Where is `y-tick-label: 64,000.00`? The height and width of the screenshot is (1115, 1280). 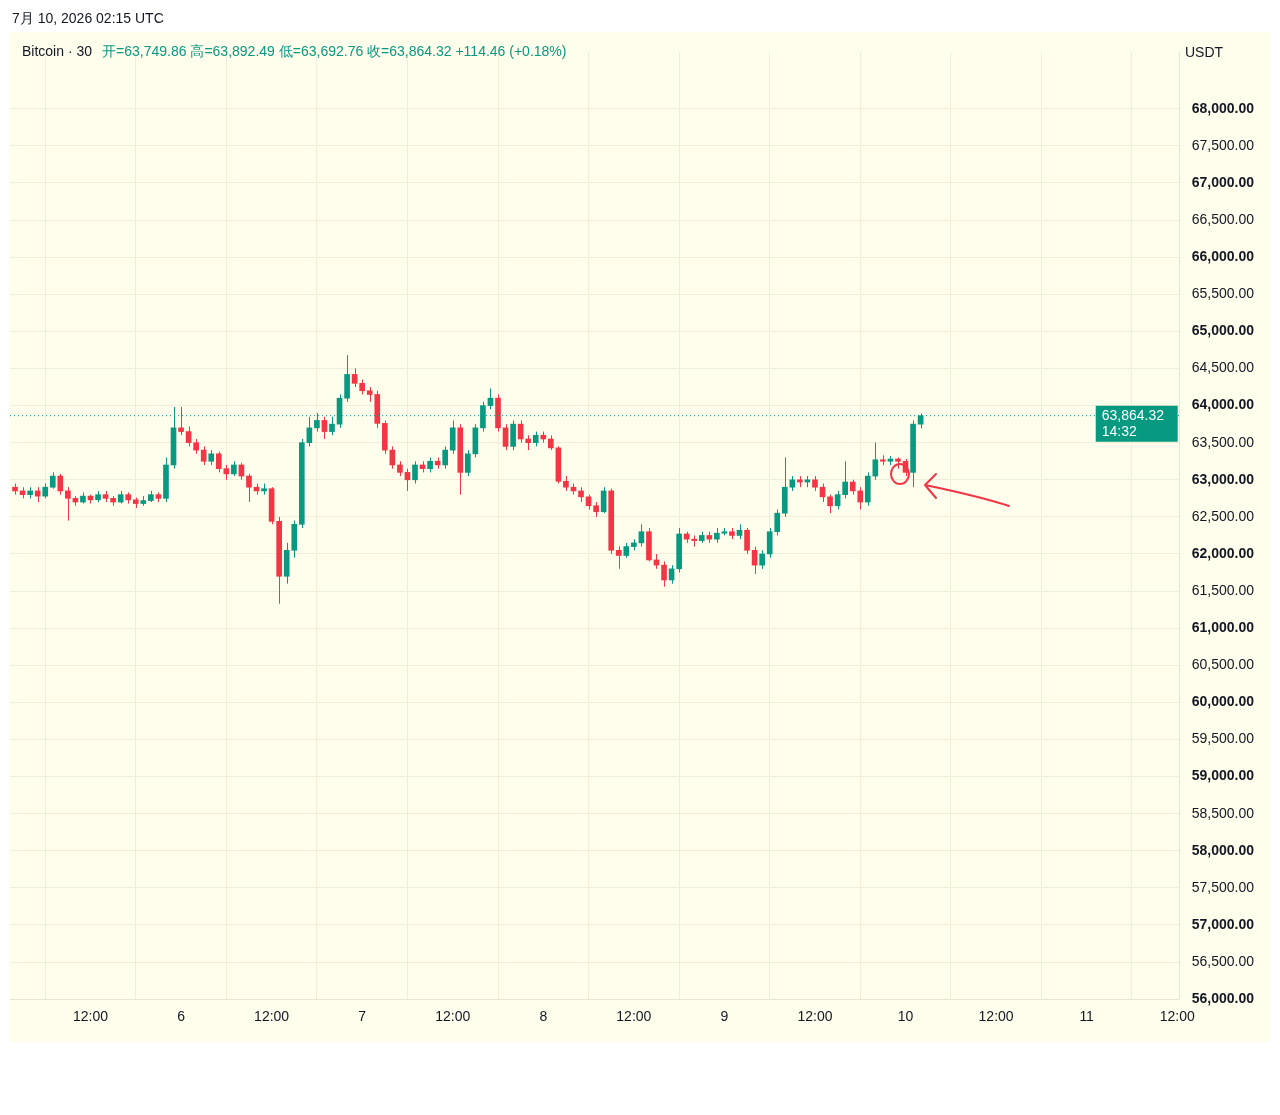 y-tick-label: 64,000.00 is located at coordinates (1223, 404).